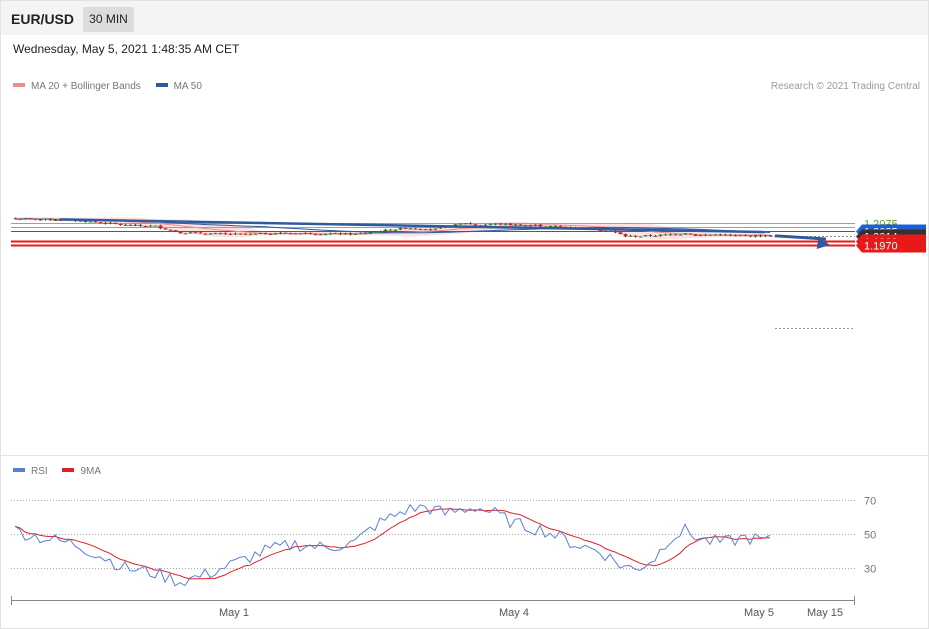  Describe the element at coordinates (19, 85) in the screenshot. I see `ma20-swatch` at that location.